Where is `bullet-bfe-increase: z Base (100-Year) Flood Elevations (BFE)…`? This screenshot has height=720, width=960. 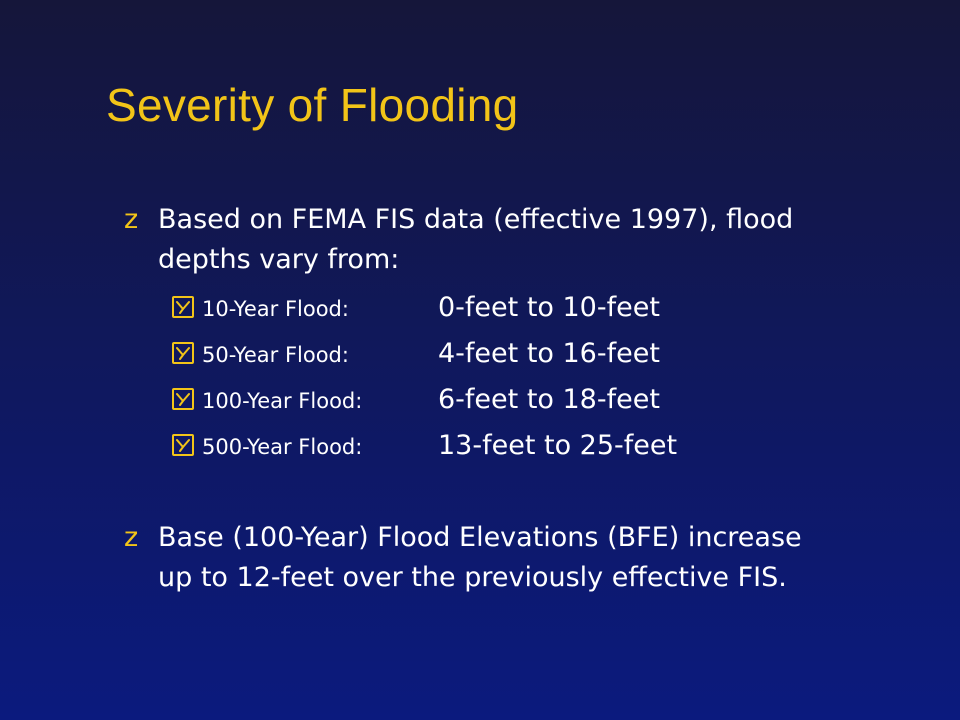
bullet-bfe-increase: z Base (100-Year) Flood Elevations (BFE)… is located at coordinates (464, 558).